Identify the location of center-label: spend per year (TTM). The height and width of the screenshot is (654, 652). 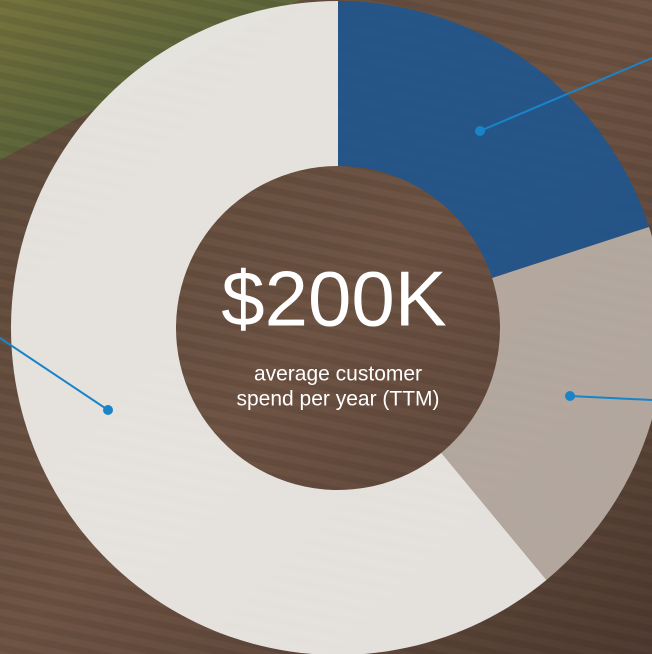
(337, 399).